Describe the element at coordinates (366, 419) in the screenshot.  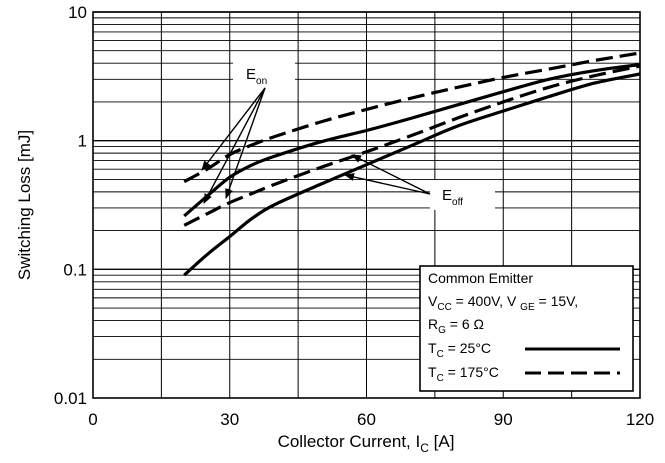
I see `x-tick-label: 60` at that location.